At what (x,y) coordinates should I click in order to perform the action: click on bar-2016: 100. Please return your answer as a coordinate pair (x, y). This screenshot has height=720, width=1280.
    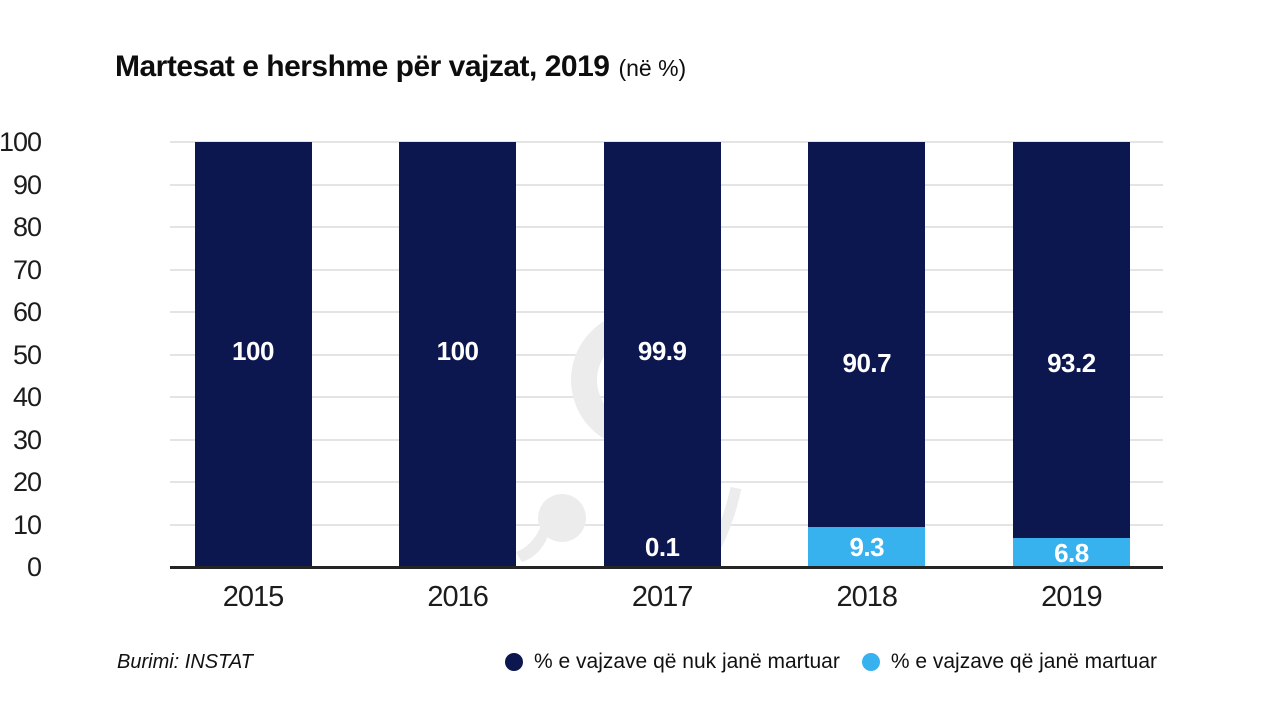
    Looking at the image, I should click on (458, 354).